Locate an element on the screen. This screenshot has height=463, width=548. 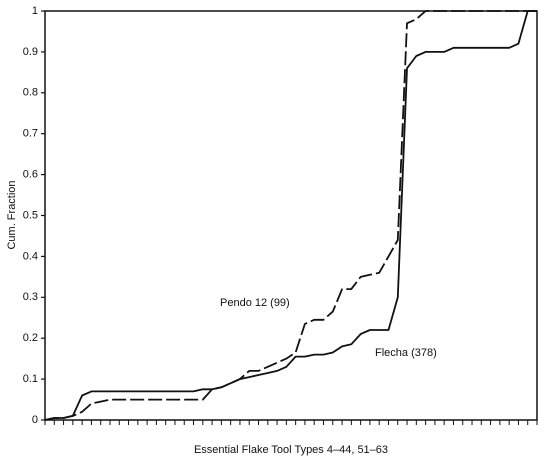
y-tick-label: 0 is located at coordinates (35, 420).